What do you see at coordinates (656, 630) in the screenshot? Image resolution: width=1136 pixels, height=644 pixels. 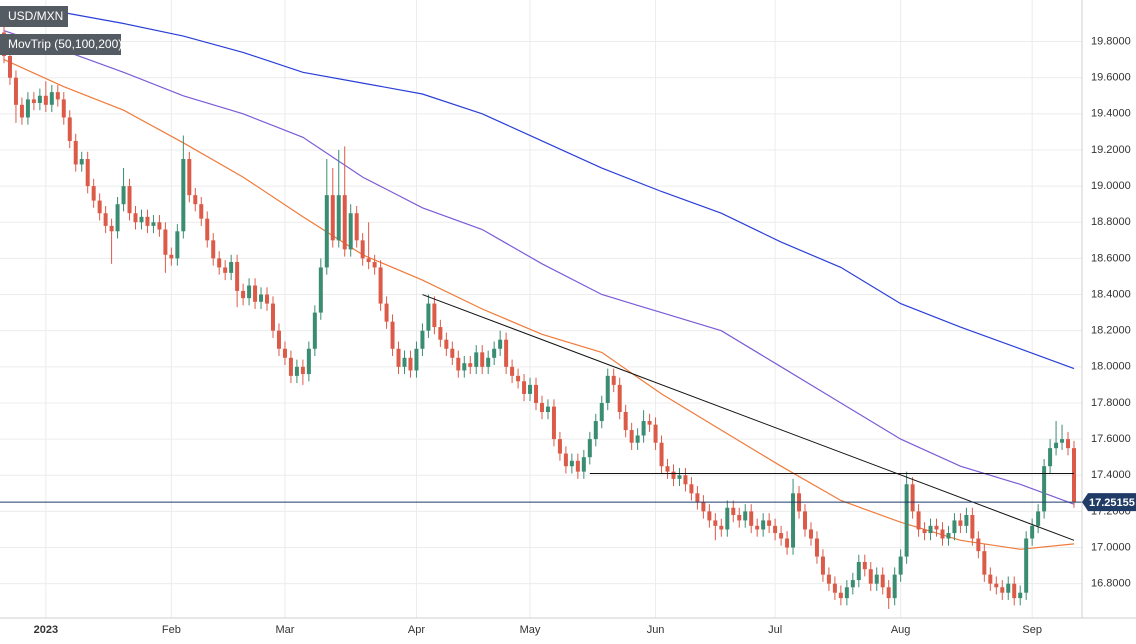 I see `x-tick-label: Jun` at bounding box center [656, 630].